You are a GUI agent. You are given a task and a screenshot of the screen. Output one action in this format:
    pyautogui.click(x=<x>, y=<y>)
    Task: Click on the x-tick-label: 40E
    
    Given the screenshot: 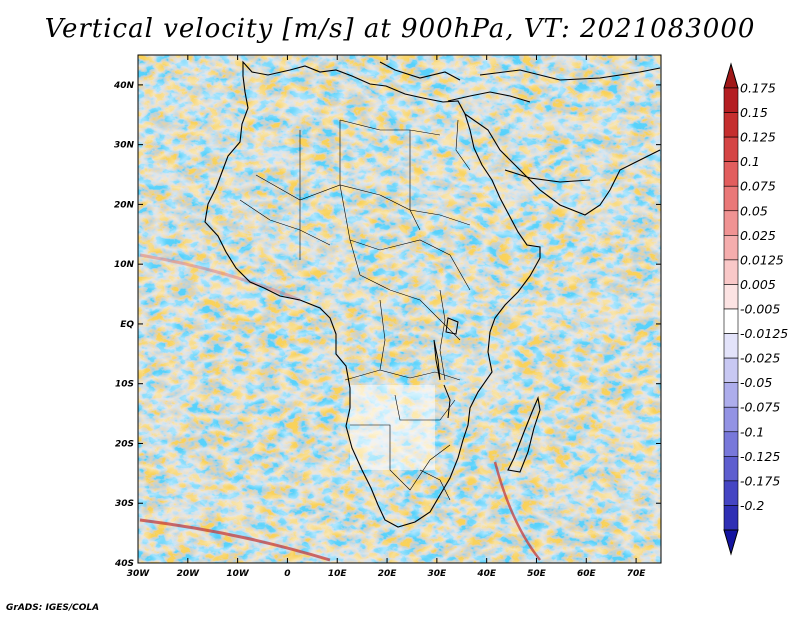 What is the action you would take?
    pyautogui.click(x=486, y=574)
    